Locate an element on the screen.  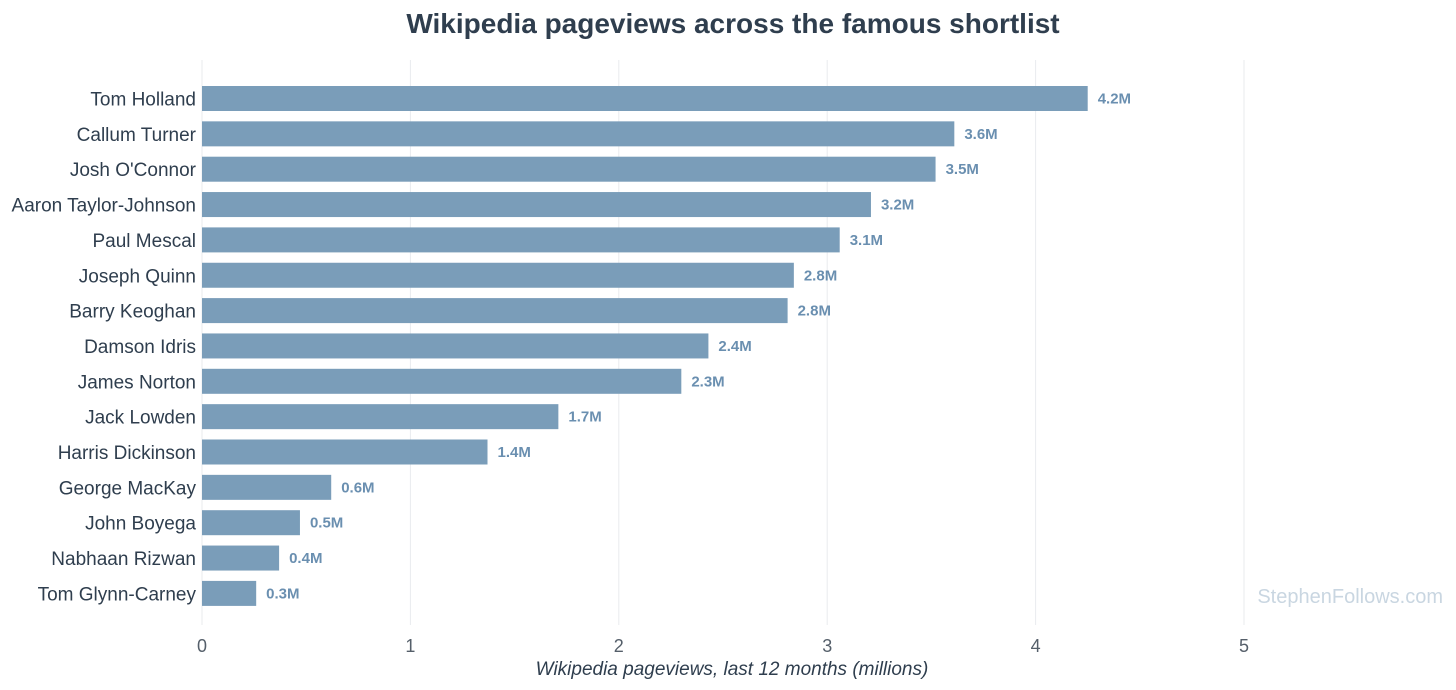
value-label: 3.2M is located at coordinates (897, 205).